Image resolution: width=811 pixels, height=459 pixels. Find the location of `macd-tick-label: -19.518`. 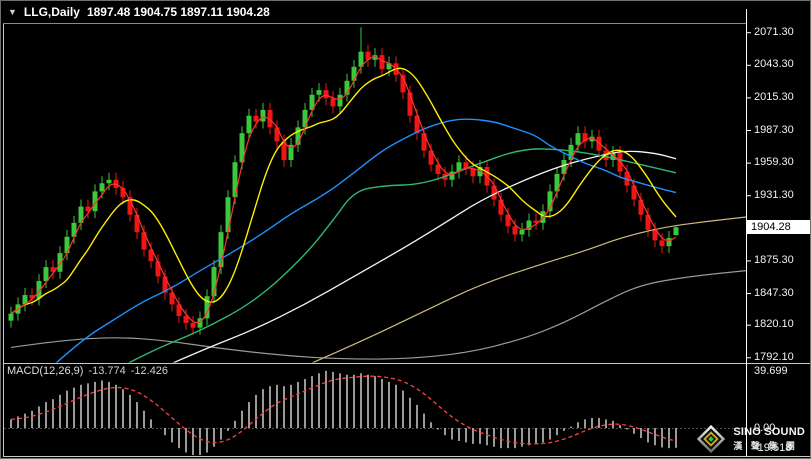

macd-tick-label: -19.518 is located at coordinates (773, 448).